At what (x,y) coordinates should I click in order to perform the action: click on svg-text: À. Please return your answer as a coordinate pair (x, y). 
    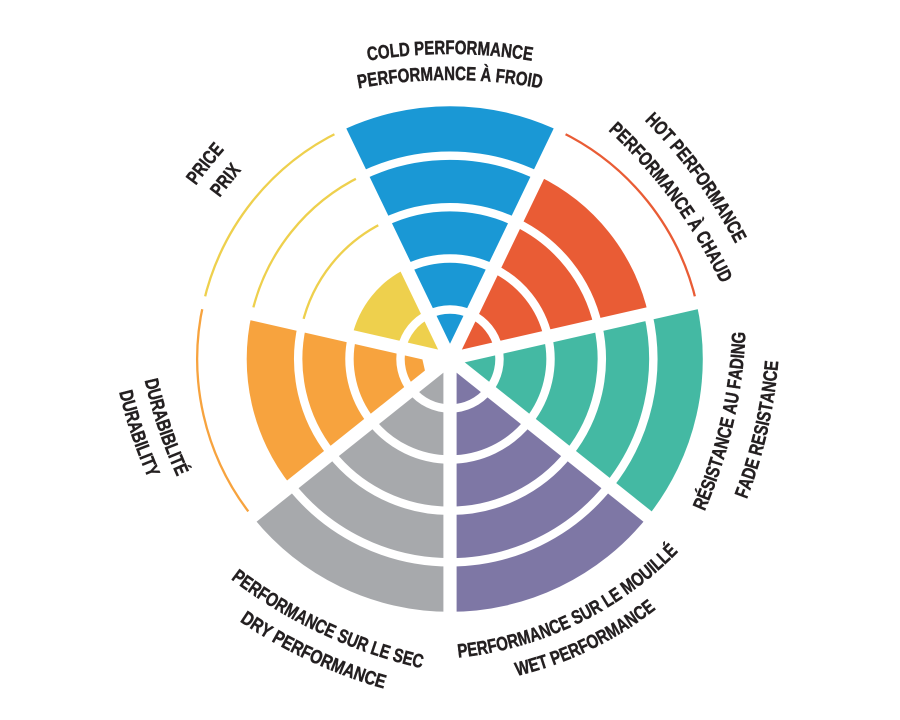
    Looking at the image, I should click on (486, 74).